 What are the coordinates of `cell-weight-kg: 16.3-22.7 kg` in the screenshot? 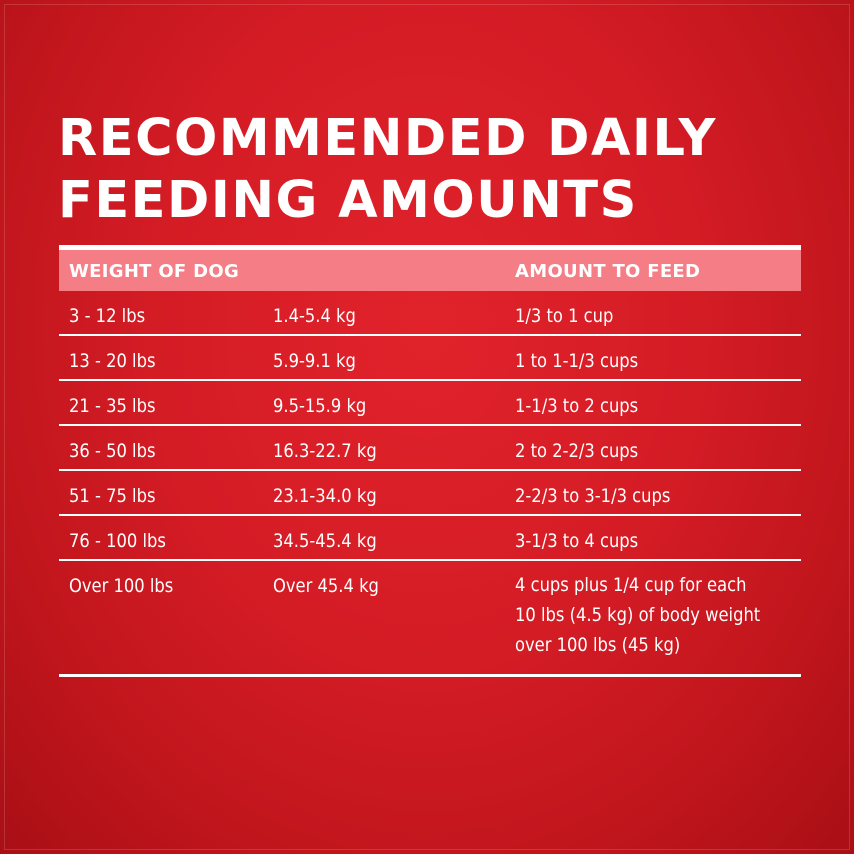 It's located at (325, 451).